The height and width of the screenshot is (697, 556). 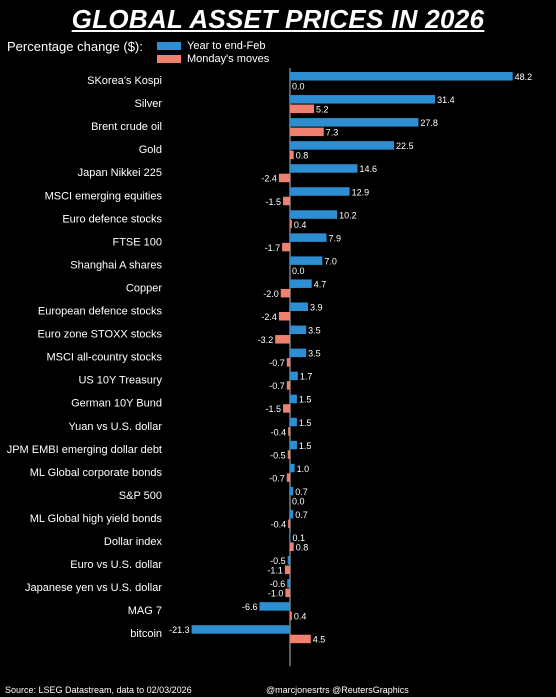 I want to click on category-label: Gold, so click(x=150, y=150).